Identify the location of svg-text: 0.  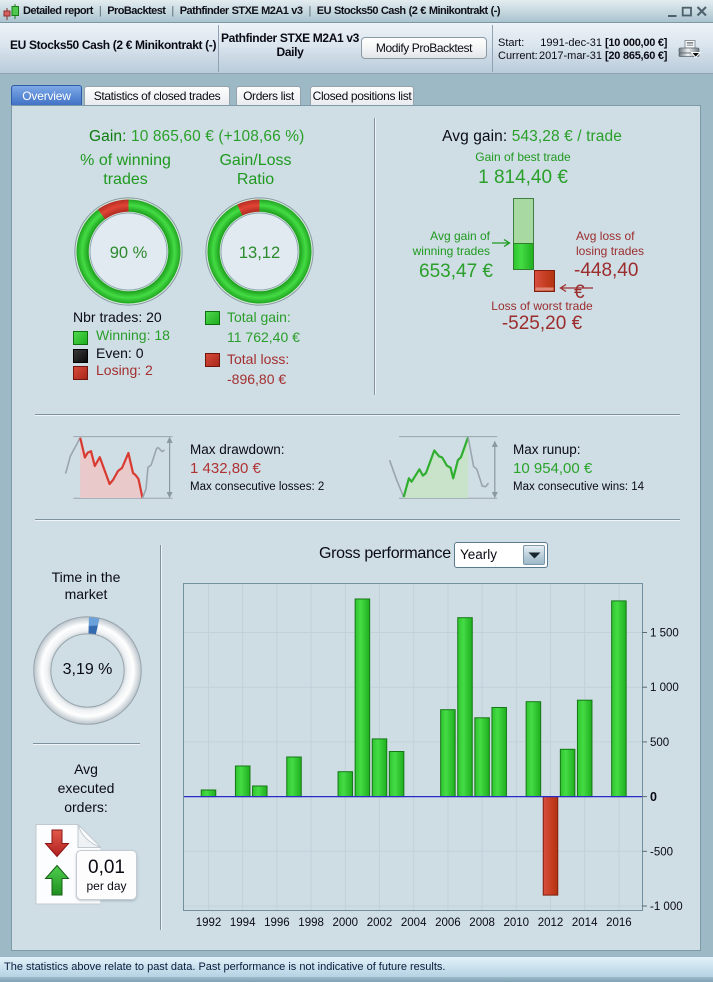
(653, 797).